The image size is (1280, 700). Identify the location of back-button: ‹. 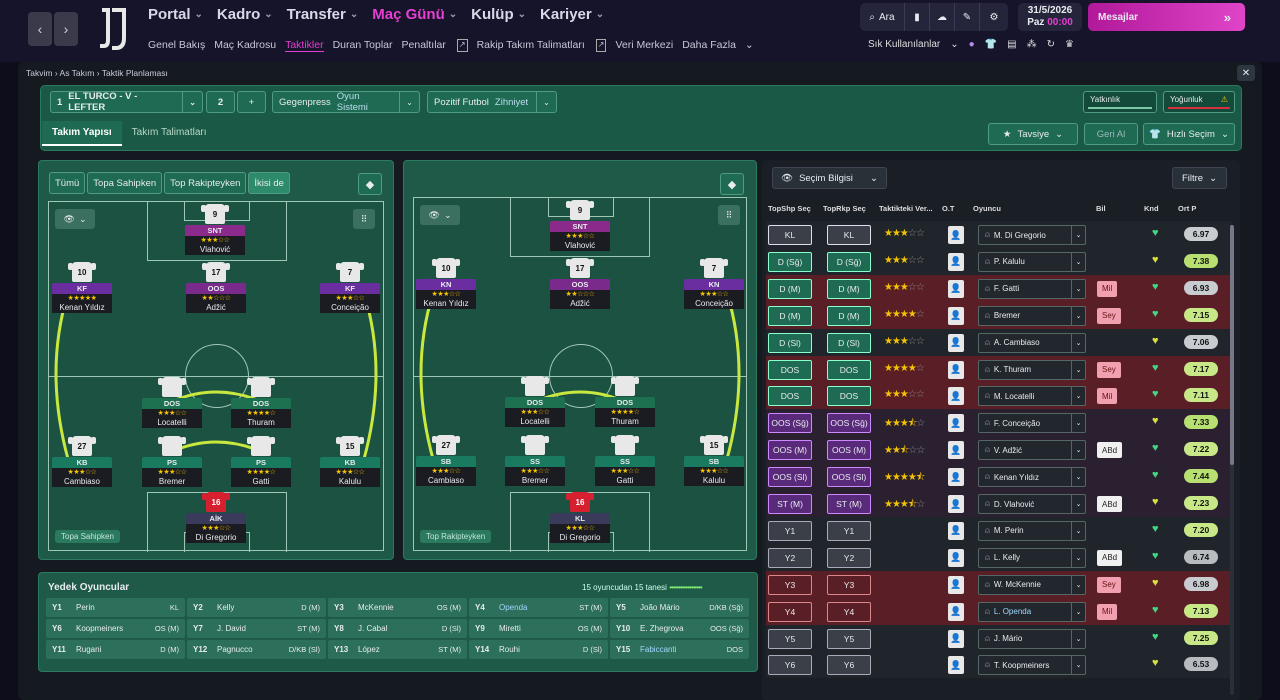
(40, 29).